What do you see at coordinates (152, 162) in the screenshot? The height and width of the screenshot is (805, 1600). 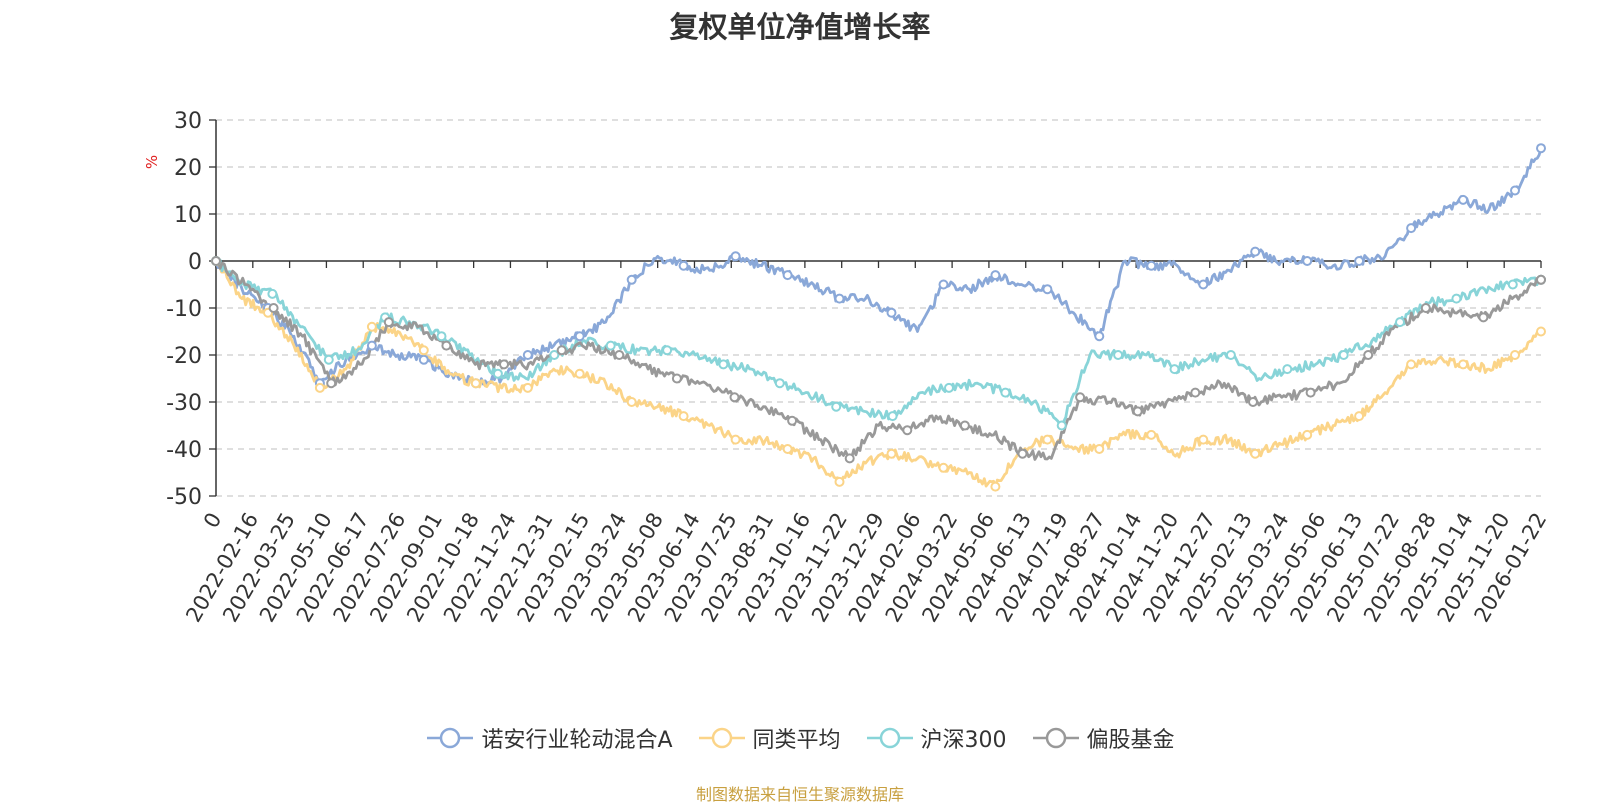 I see `y-axis-unit-label: %` at bounding box center [152, 162].